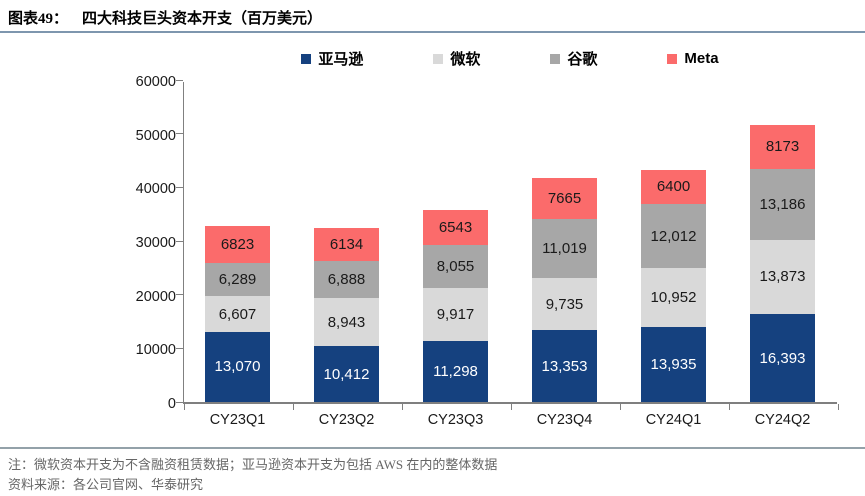  What do you see at coordinates (346, 322) in the screenshot?
I see `bar-segment-微软: 8,943` at bounding box center [346, 322].